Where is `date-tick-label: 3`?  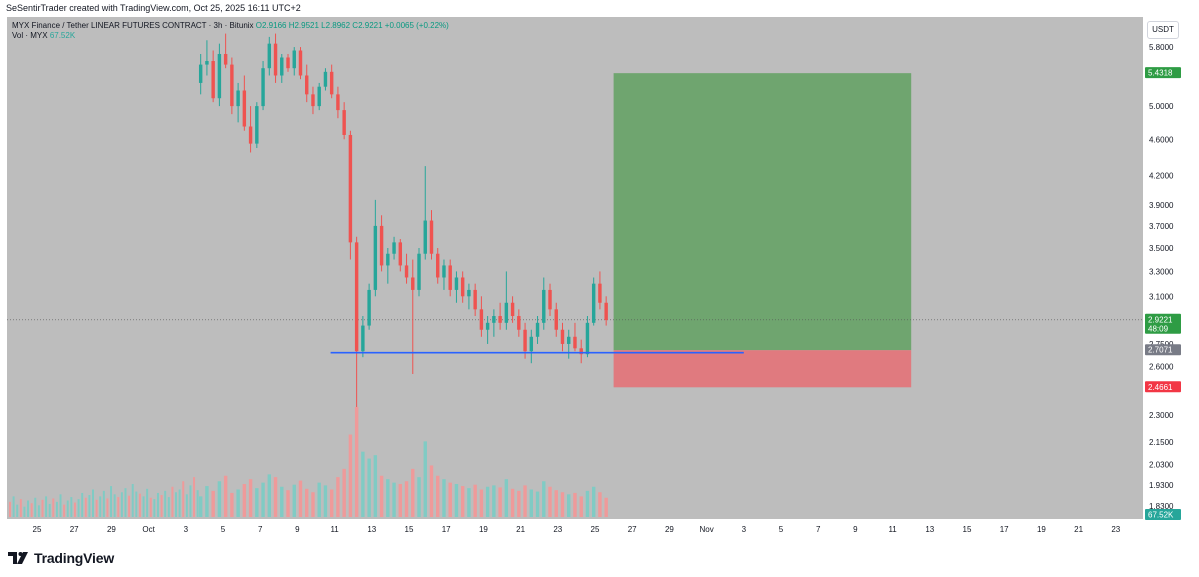
date-tick-label: 3 is located at coordinates (744, 529).